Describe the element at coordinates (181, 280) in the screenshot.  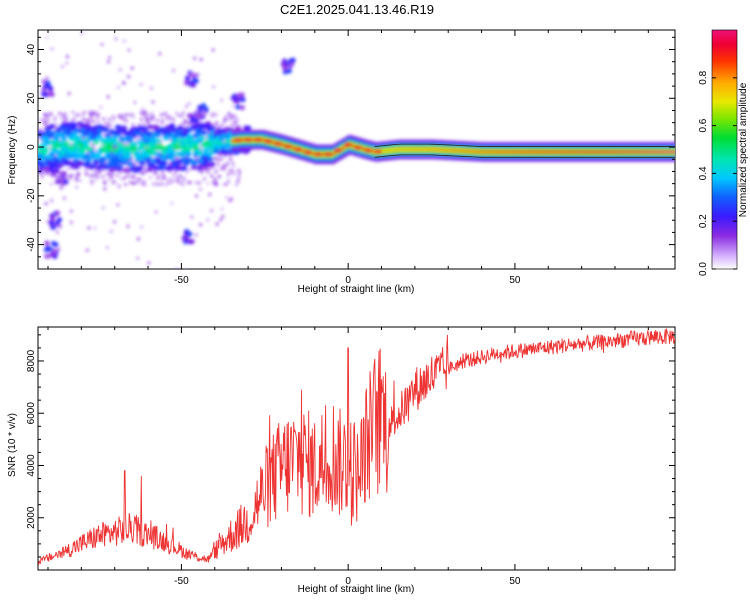
I see `spectrogram-xtick-label: -50` at that location.